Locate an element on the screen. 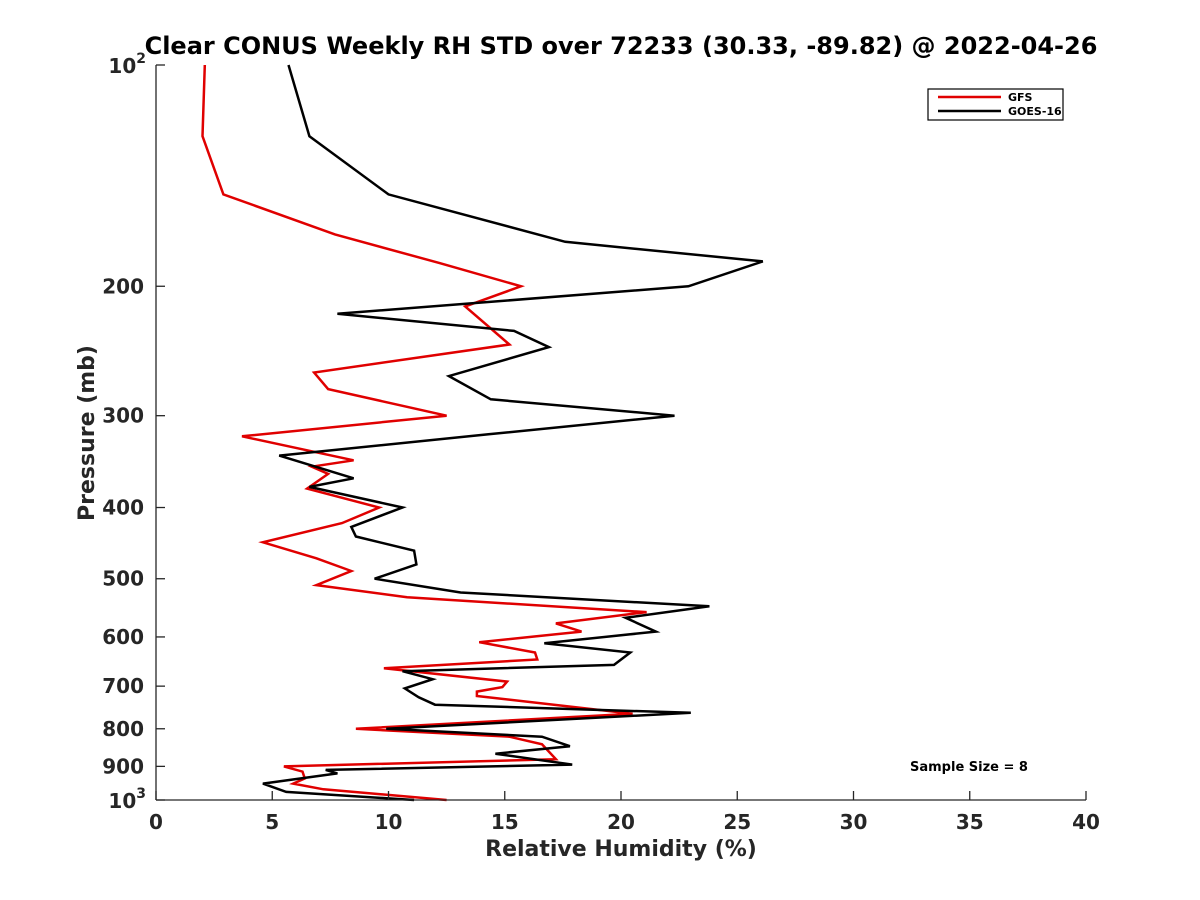  y-axis-label: Pressure (mb) is located at coordinates (87, 433).